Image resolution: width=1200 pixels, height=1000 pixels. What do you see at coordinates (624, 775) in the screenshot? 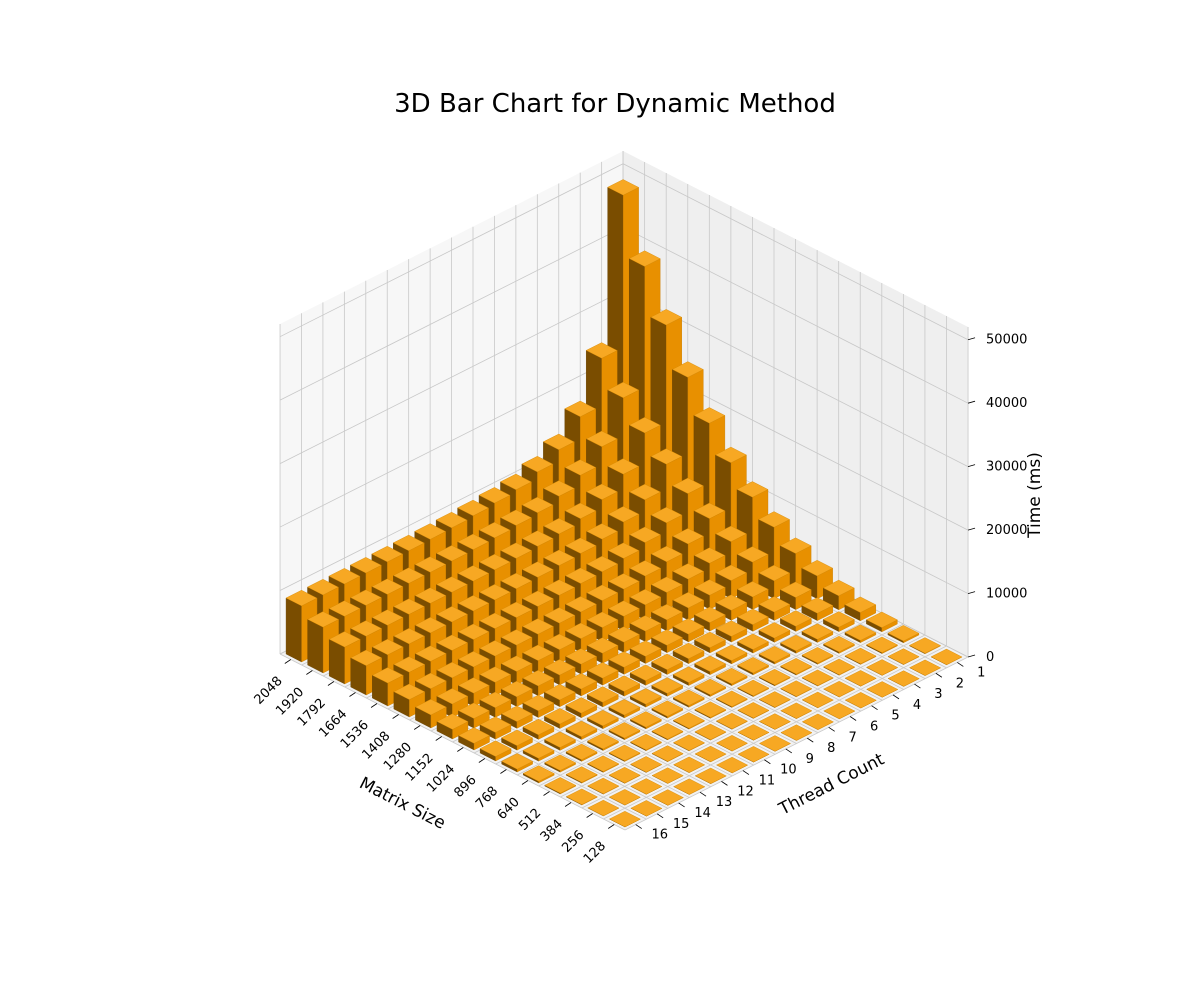
I see `bar: 384 × 14: 61` at bounding box center [624, 775].